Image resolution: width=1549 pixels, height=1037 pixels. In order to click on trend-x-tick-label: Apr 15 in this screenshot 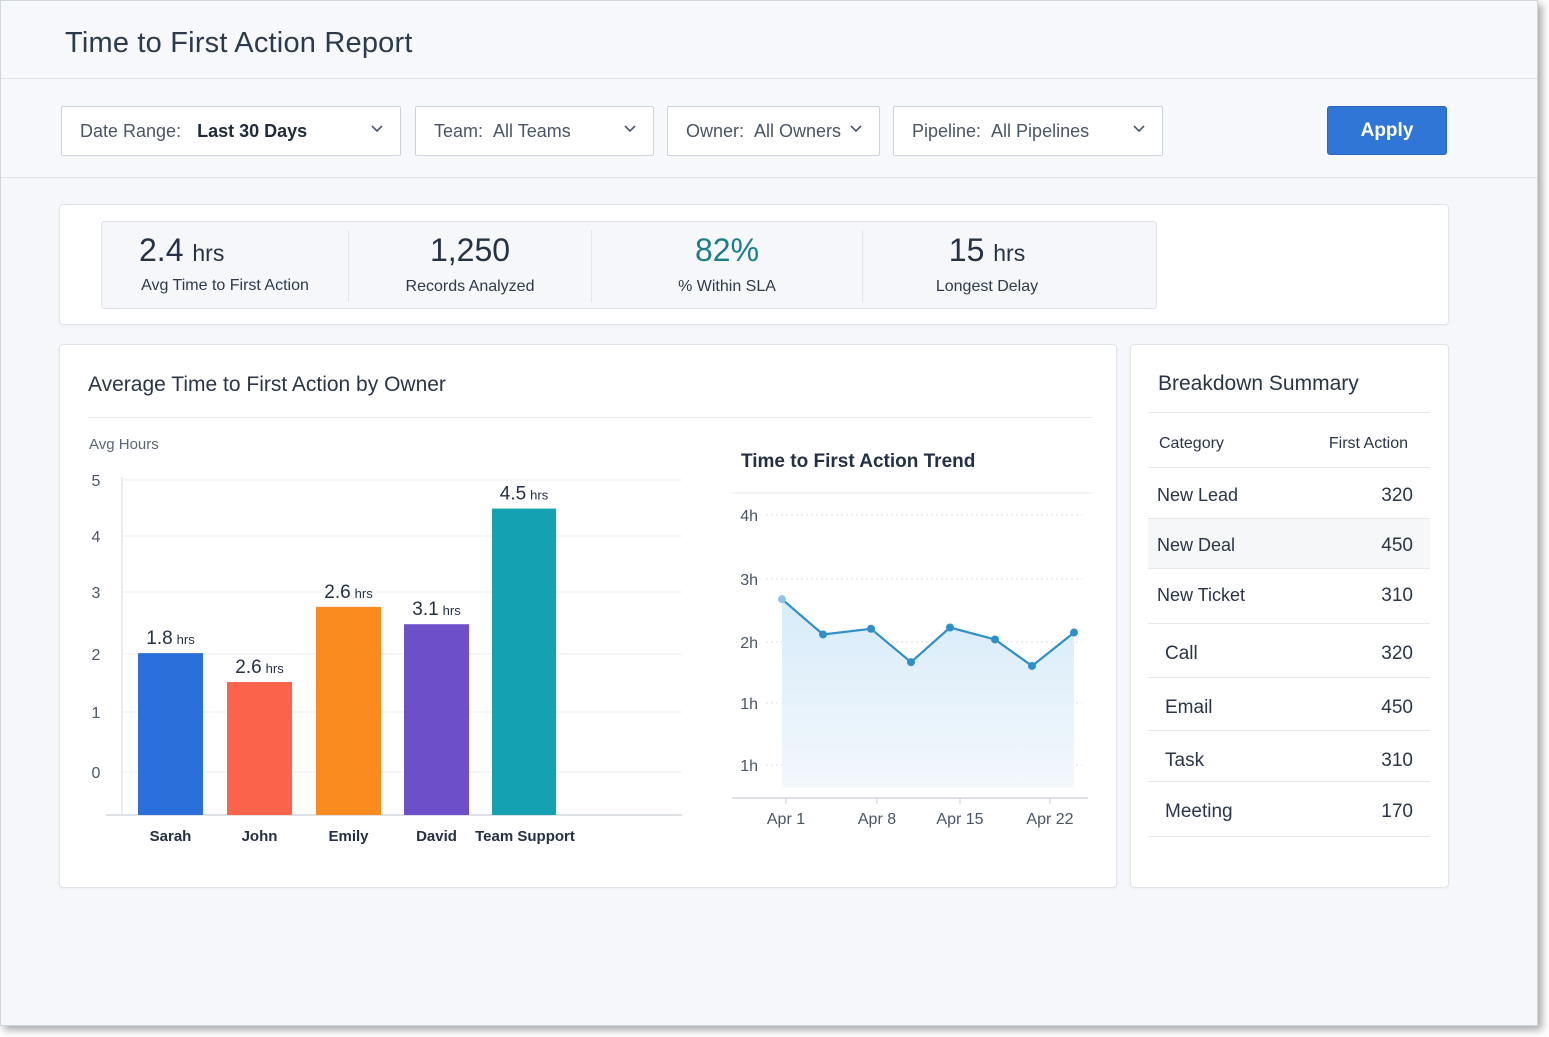, I will do `click(959, 819)`.